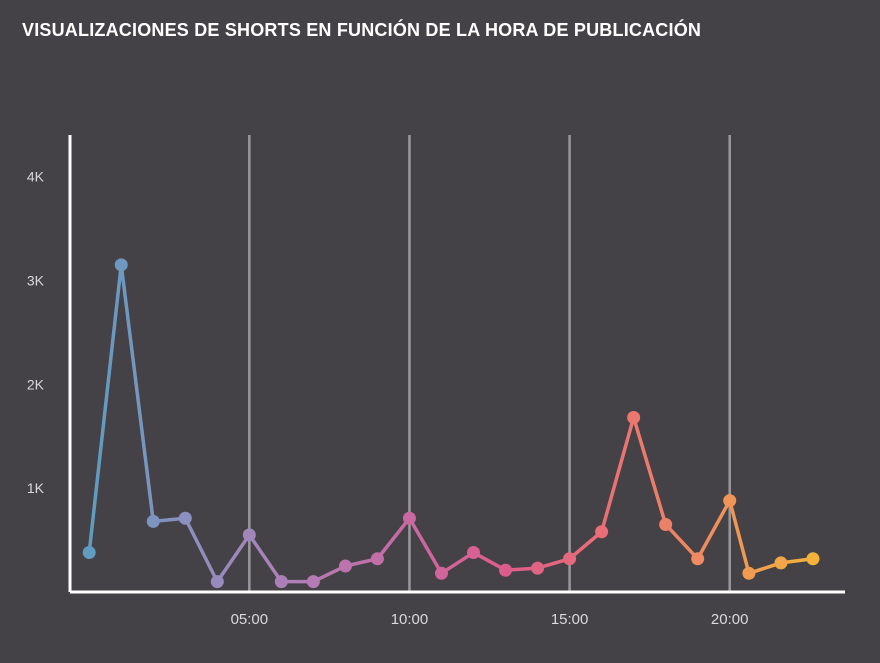  Describe the element at coordinates (730, 619) in the screenshot. I see `x-tick-label: 20:00` at that location.